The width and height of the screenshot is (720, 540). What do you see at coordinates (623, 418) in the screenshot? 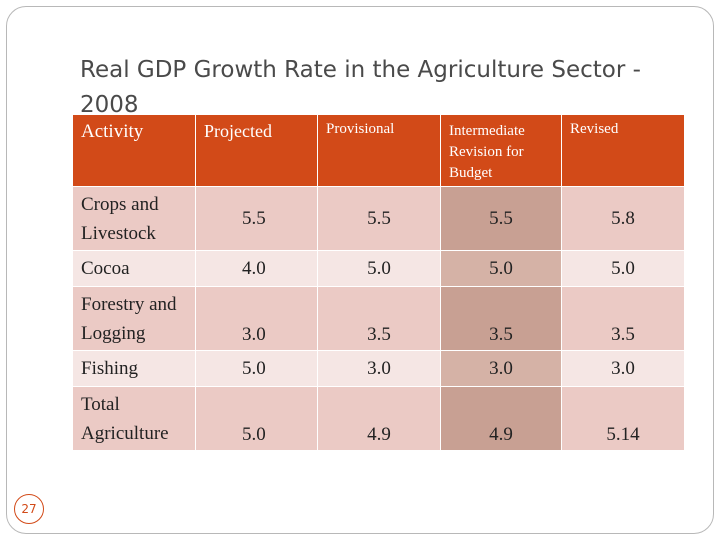
I see `revised-cell: 5.14` at bounding box center [623, 418].